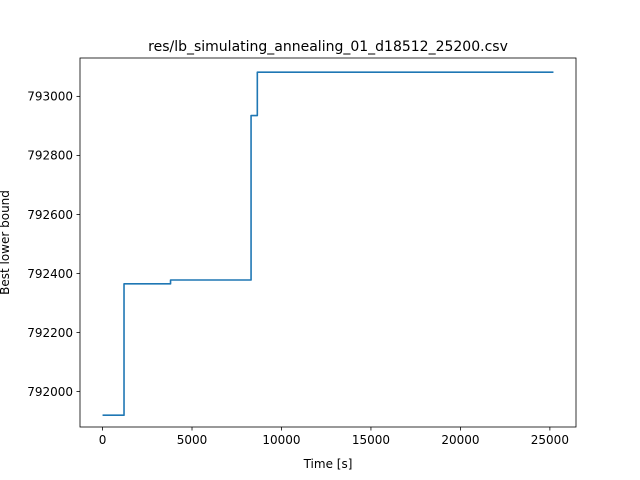 This screenshot has height=480, width=640. What do you see at coordinates (50, 392) in the screenshot?
I see `y-tick-label: 792000` at bounding box center [50, 392].